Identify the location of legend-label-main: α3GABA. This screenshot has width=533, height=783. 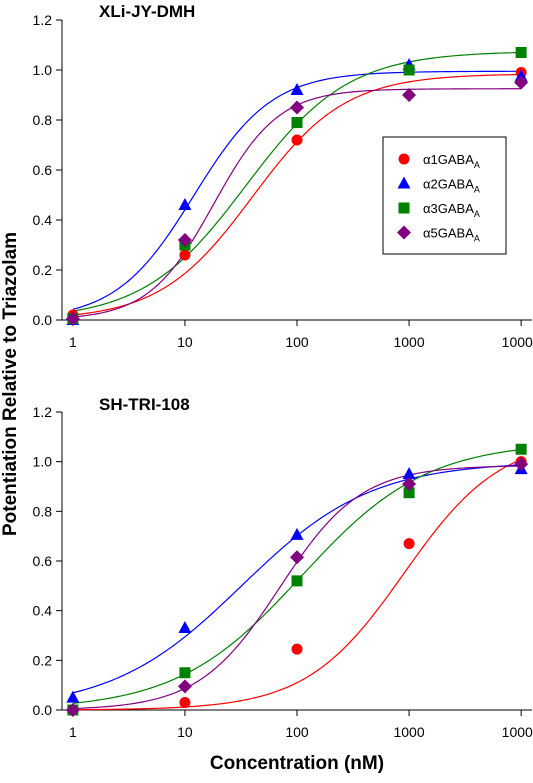
(448, 208).